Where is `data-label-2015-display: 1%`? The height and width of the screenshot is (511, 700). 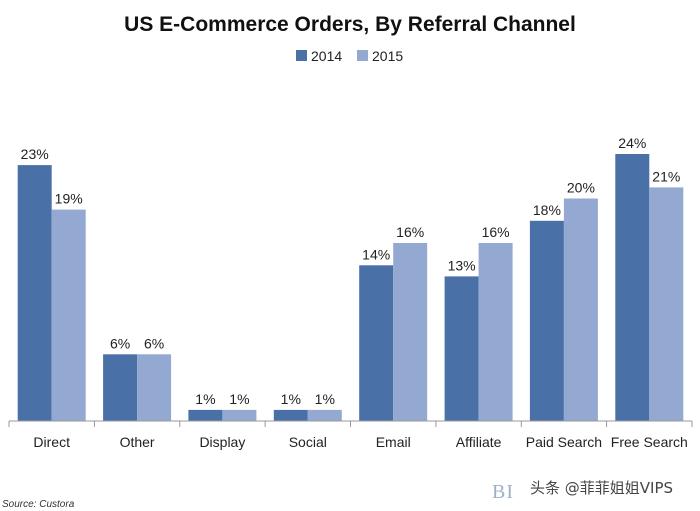 data-label-2015-display: 1% is located at coordinates (239, 399).